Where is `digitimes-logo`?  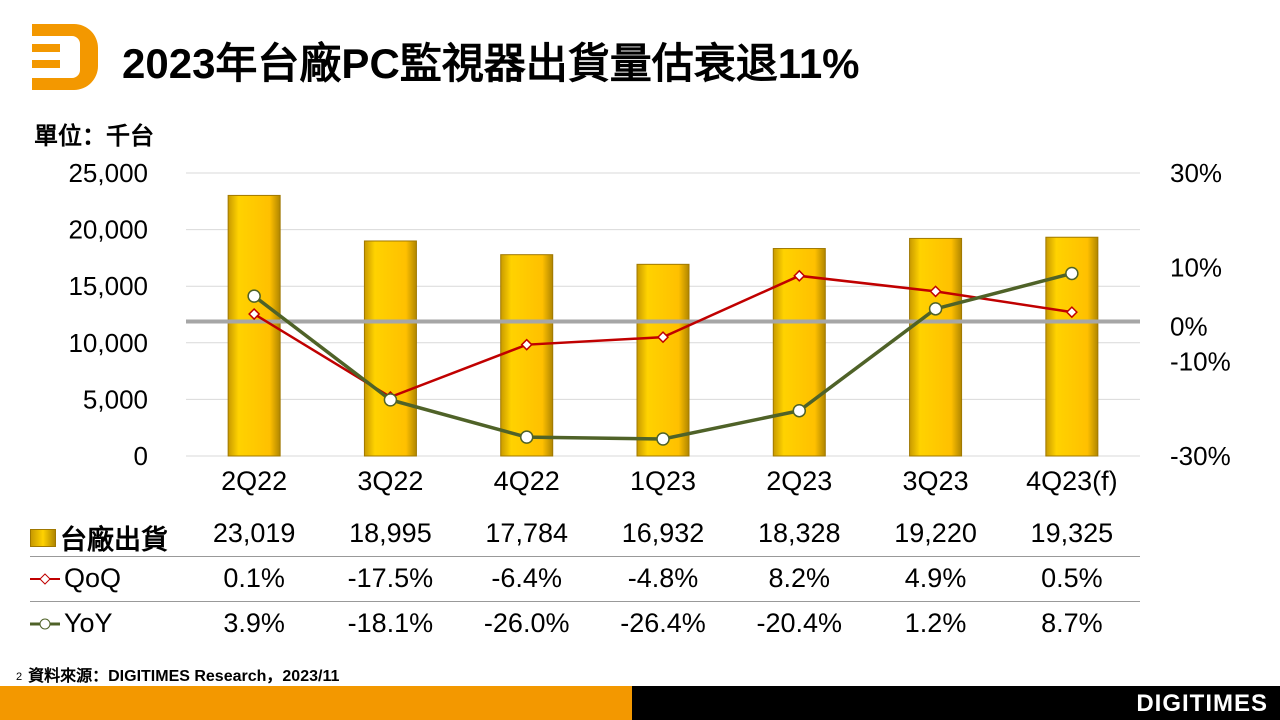 digitimes-logo is located at coordinates (65, 57).